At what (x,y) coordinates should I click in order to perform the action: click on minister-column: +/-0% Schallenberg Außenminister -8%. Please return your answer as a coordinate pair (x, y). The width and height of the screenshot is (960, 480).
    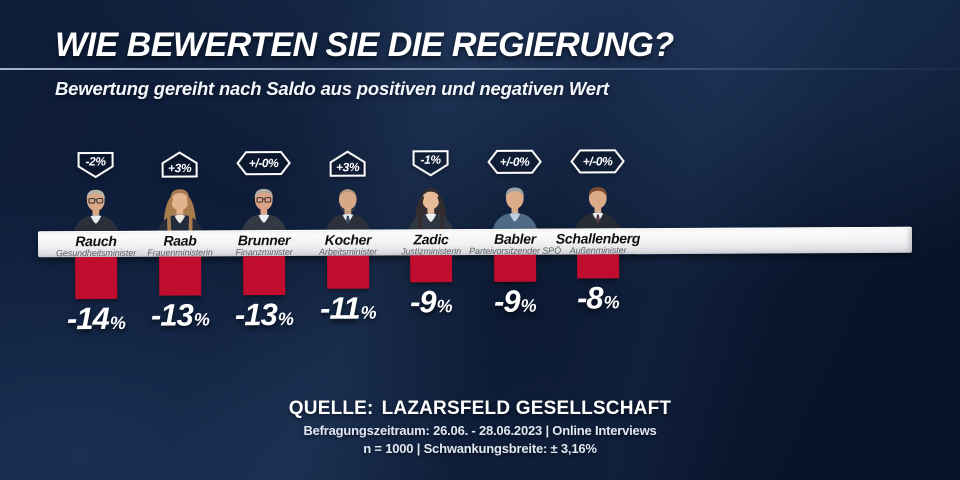
    Looking at the image, I should click on (598, 260).